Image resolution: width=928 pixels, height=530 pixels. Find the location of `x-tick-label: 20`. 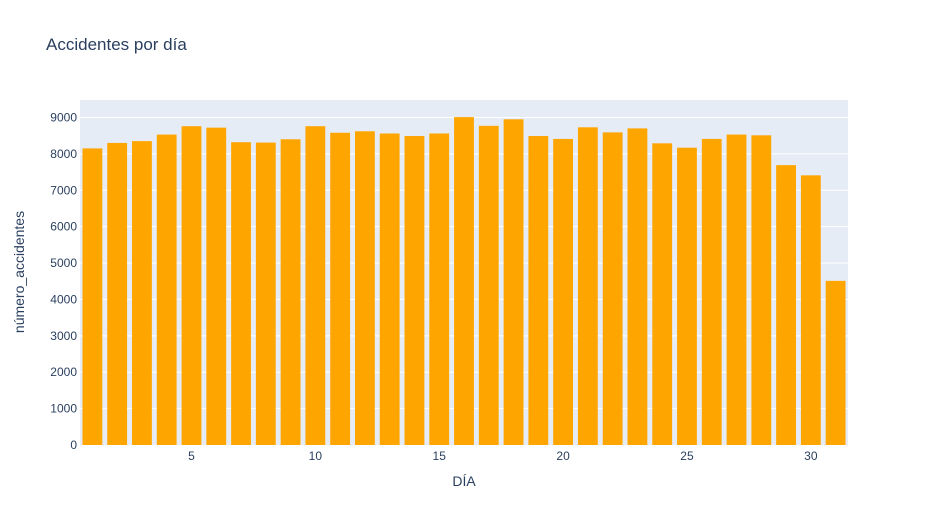

x-tick-label: 20 is located at coordinates (563, 456).